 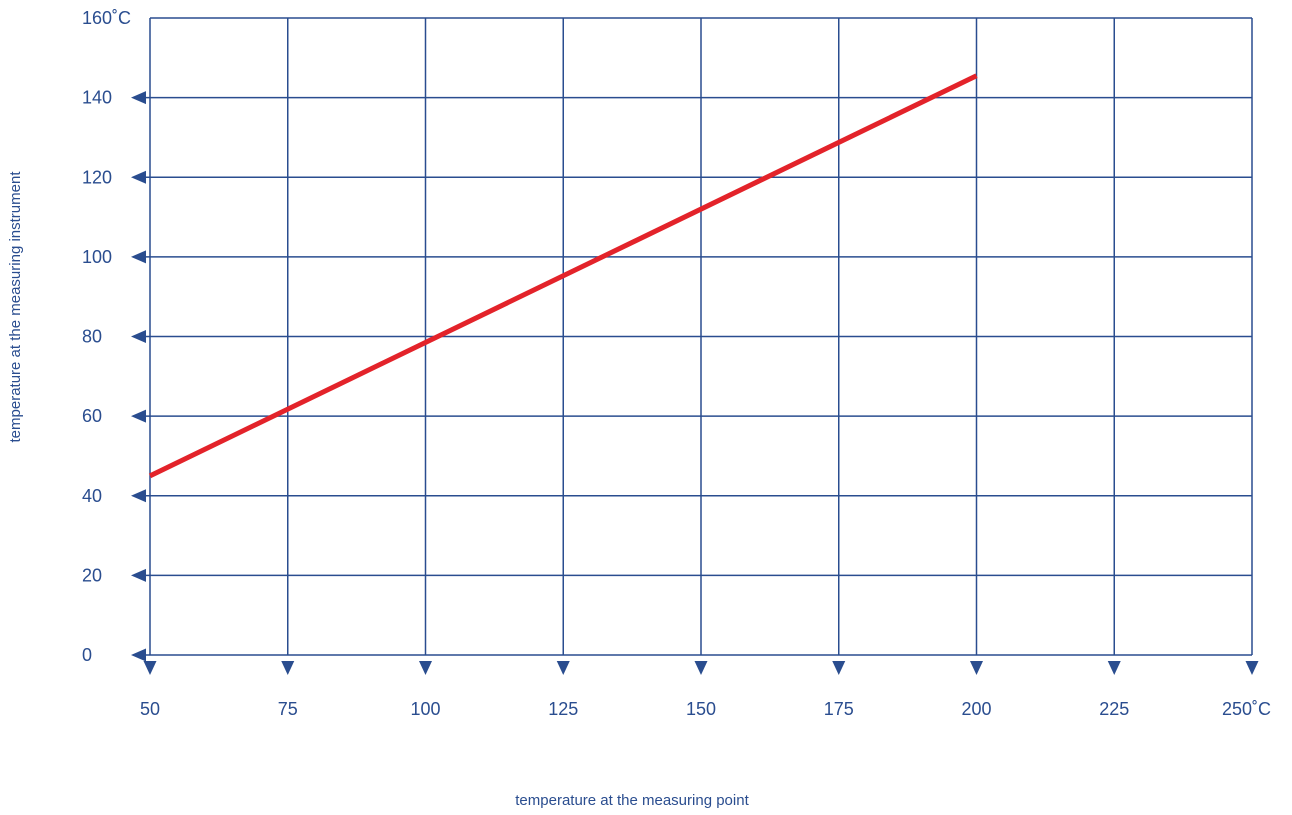 I want to click on x-tick-label: 250˚C, so click(x=1246, y=709).